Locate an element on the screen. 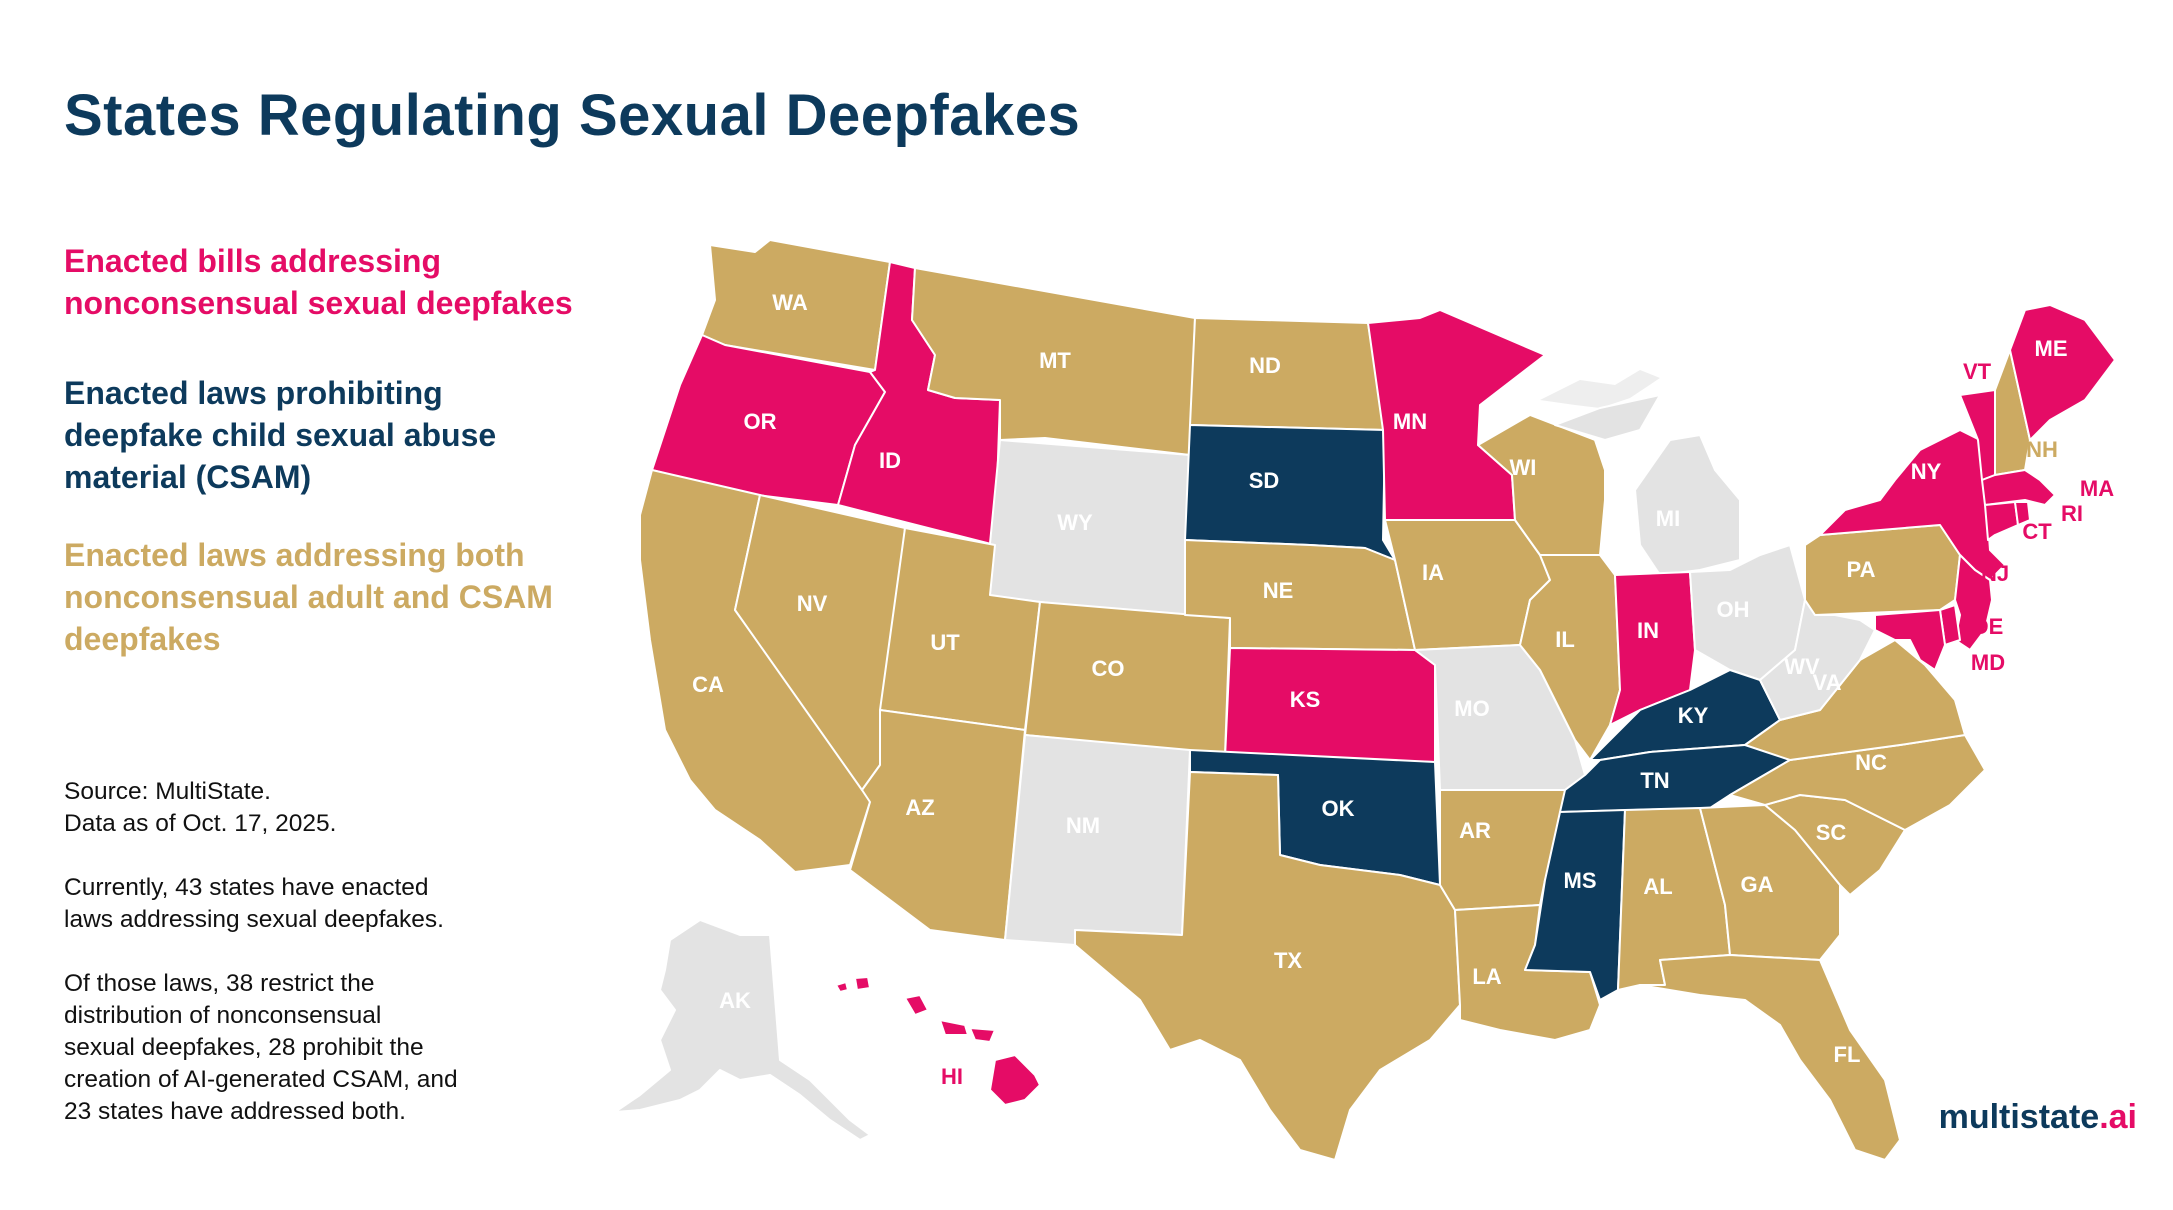 The height and width of the screenshot is (1210, 2173). label-SC: SC is located at coordinates (1831, 832).